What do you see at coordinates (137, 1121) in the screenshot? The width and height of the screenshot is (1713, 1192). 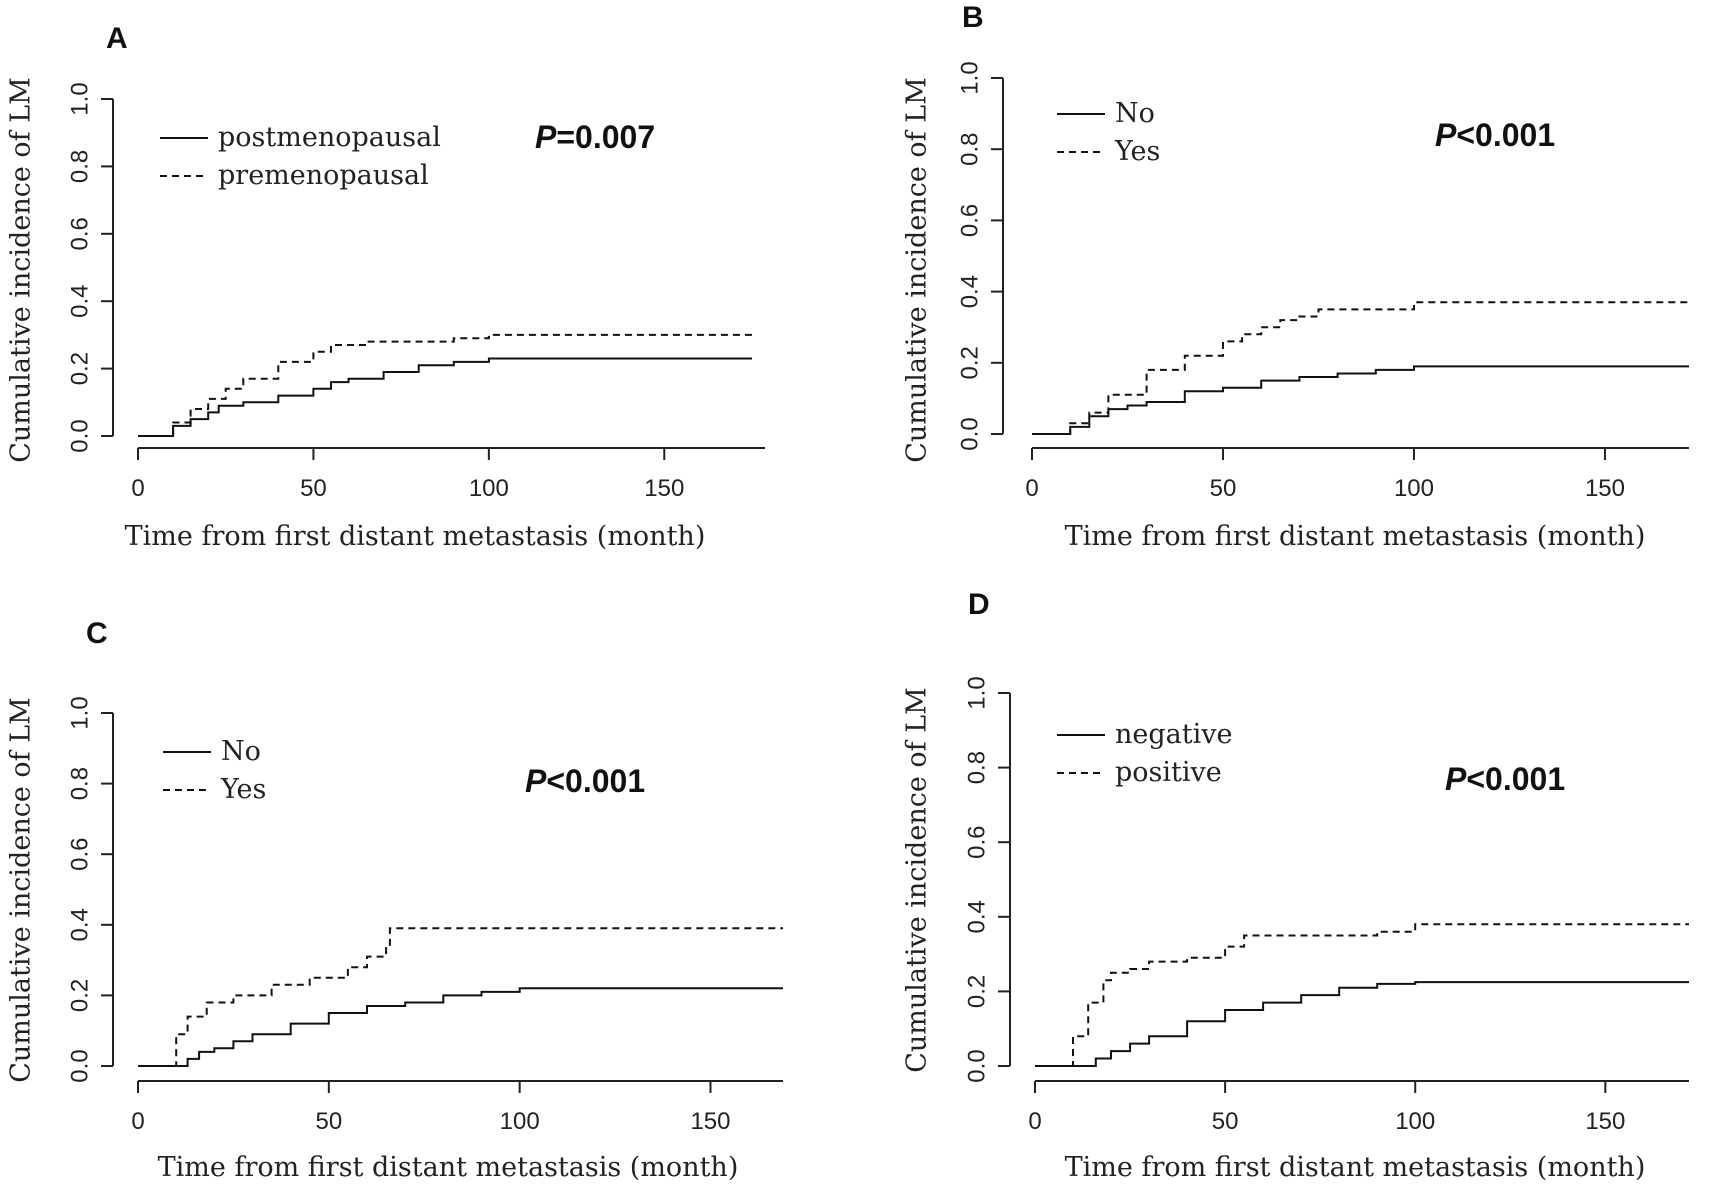 I see `x-tick-label-c-0: 0` at bounding box center [137, 1121].